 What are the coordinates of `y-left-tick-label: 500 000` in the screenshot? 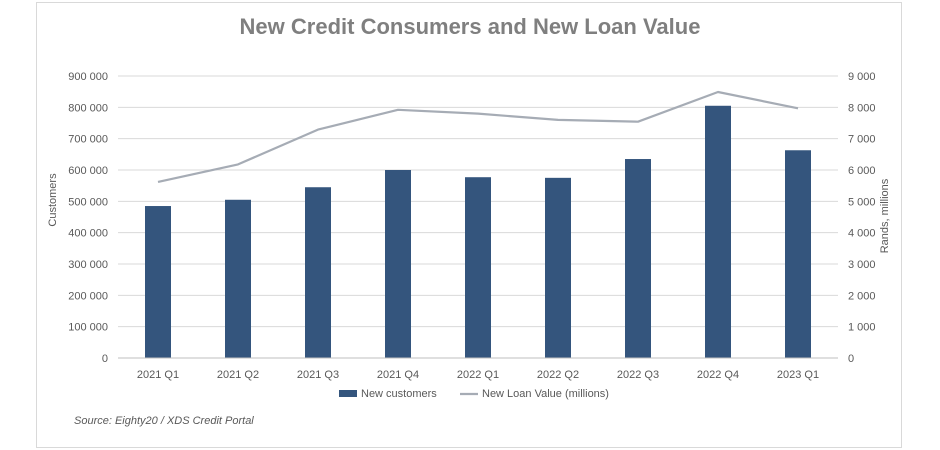 It's located at (88, 202).